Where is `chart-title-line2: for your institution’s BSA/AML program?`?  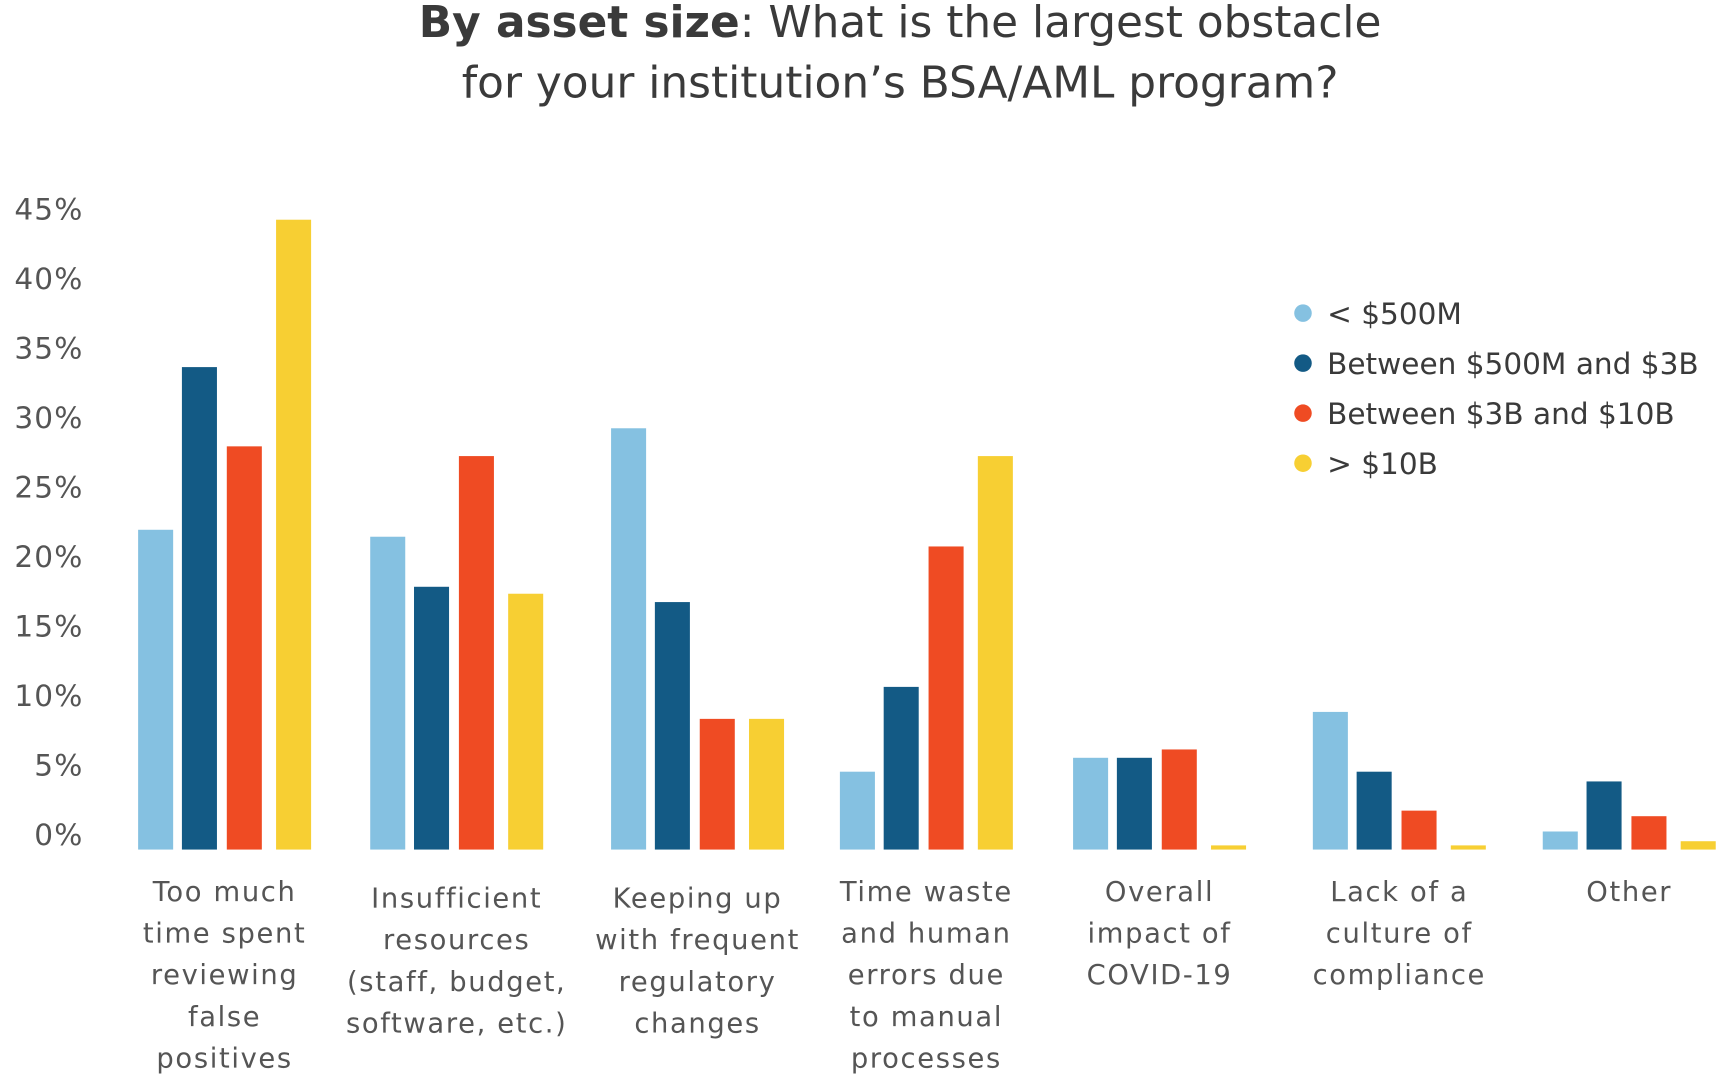
chart-title-line2: for your institution’s BSA/AML program? is located at coordinates (900, 82).